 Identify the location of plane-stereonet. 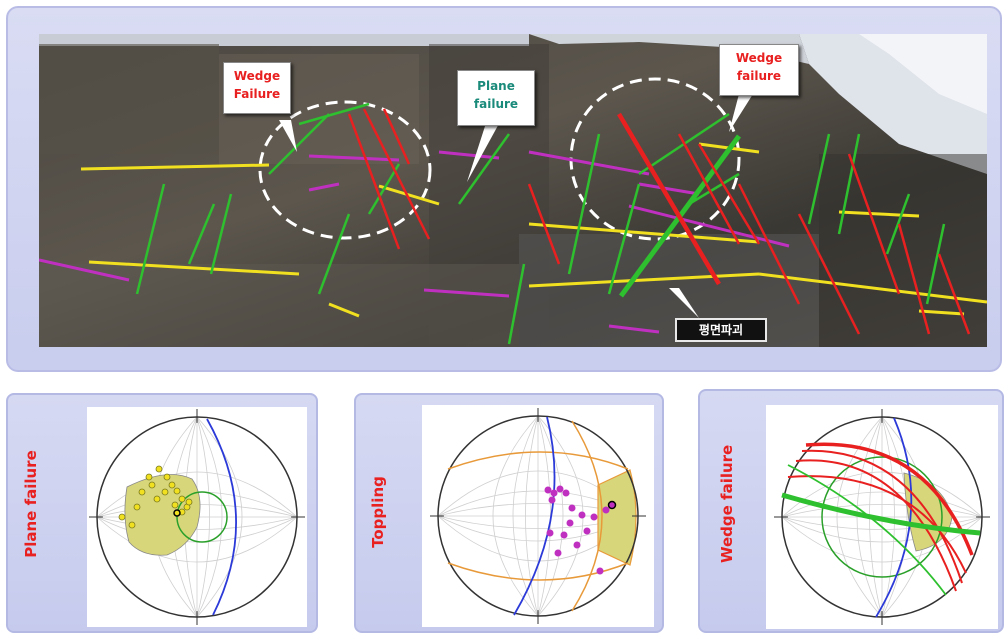
(197, 517).